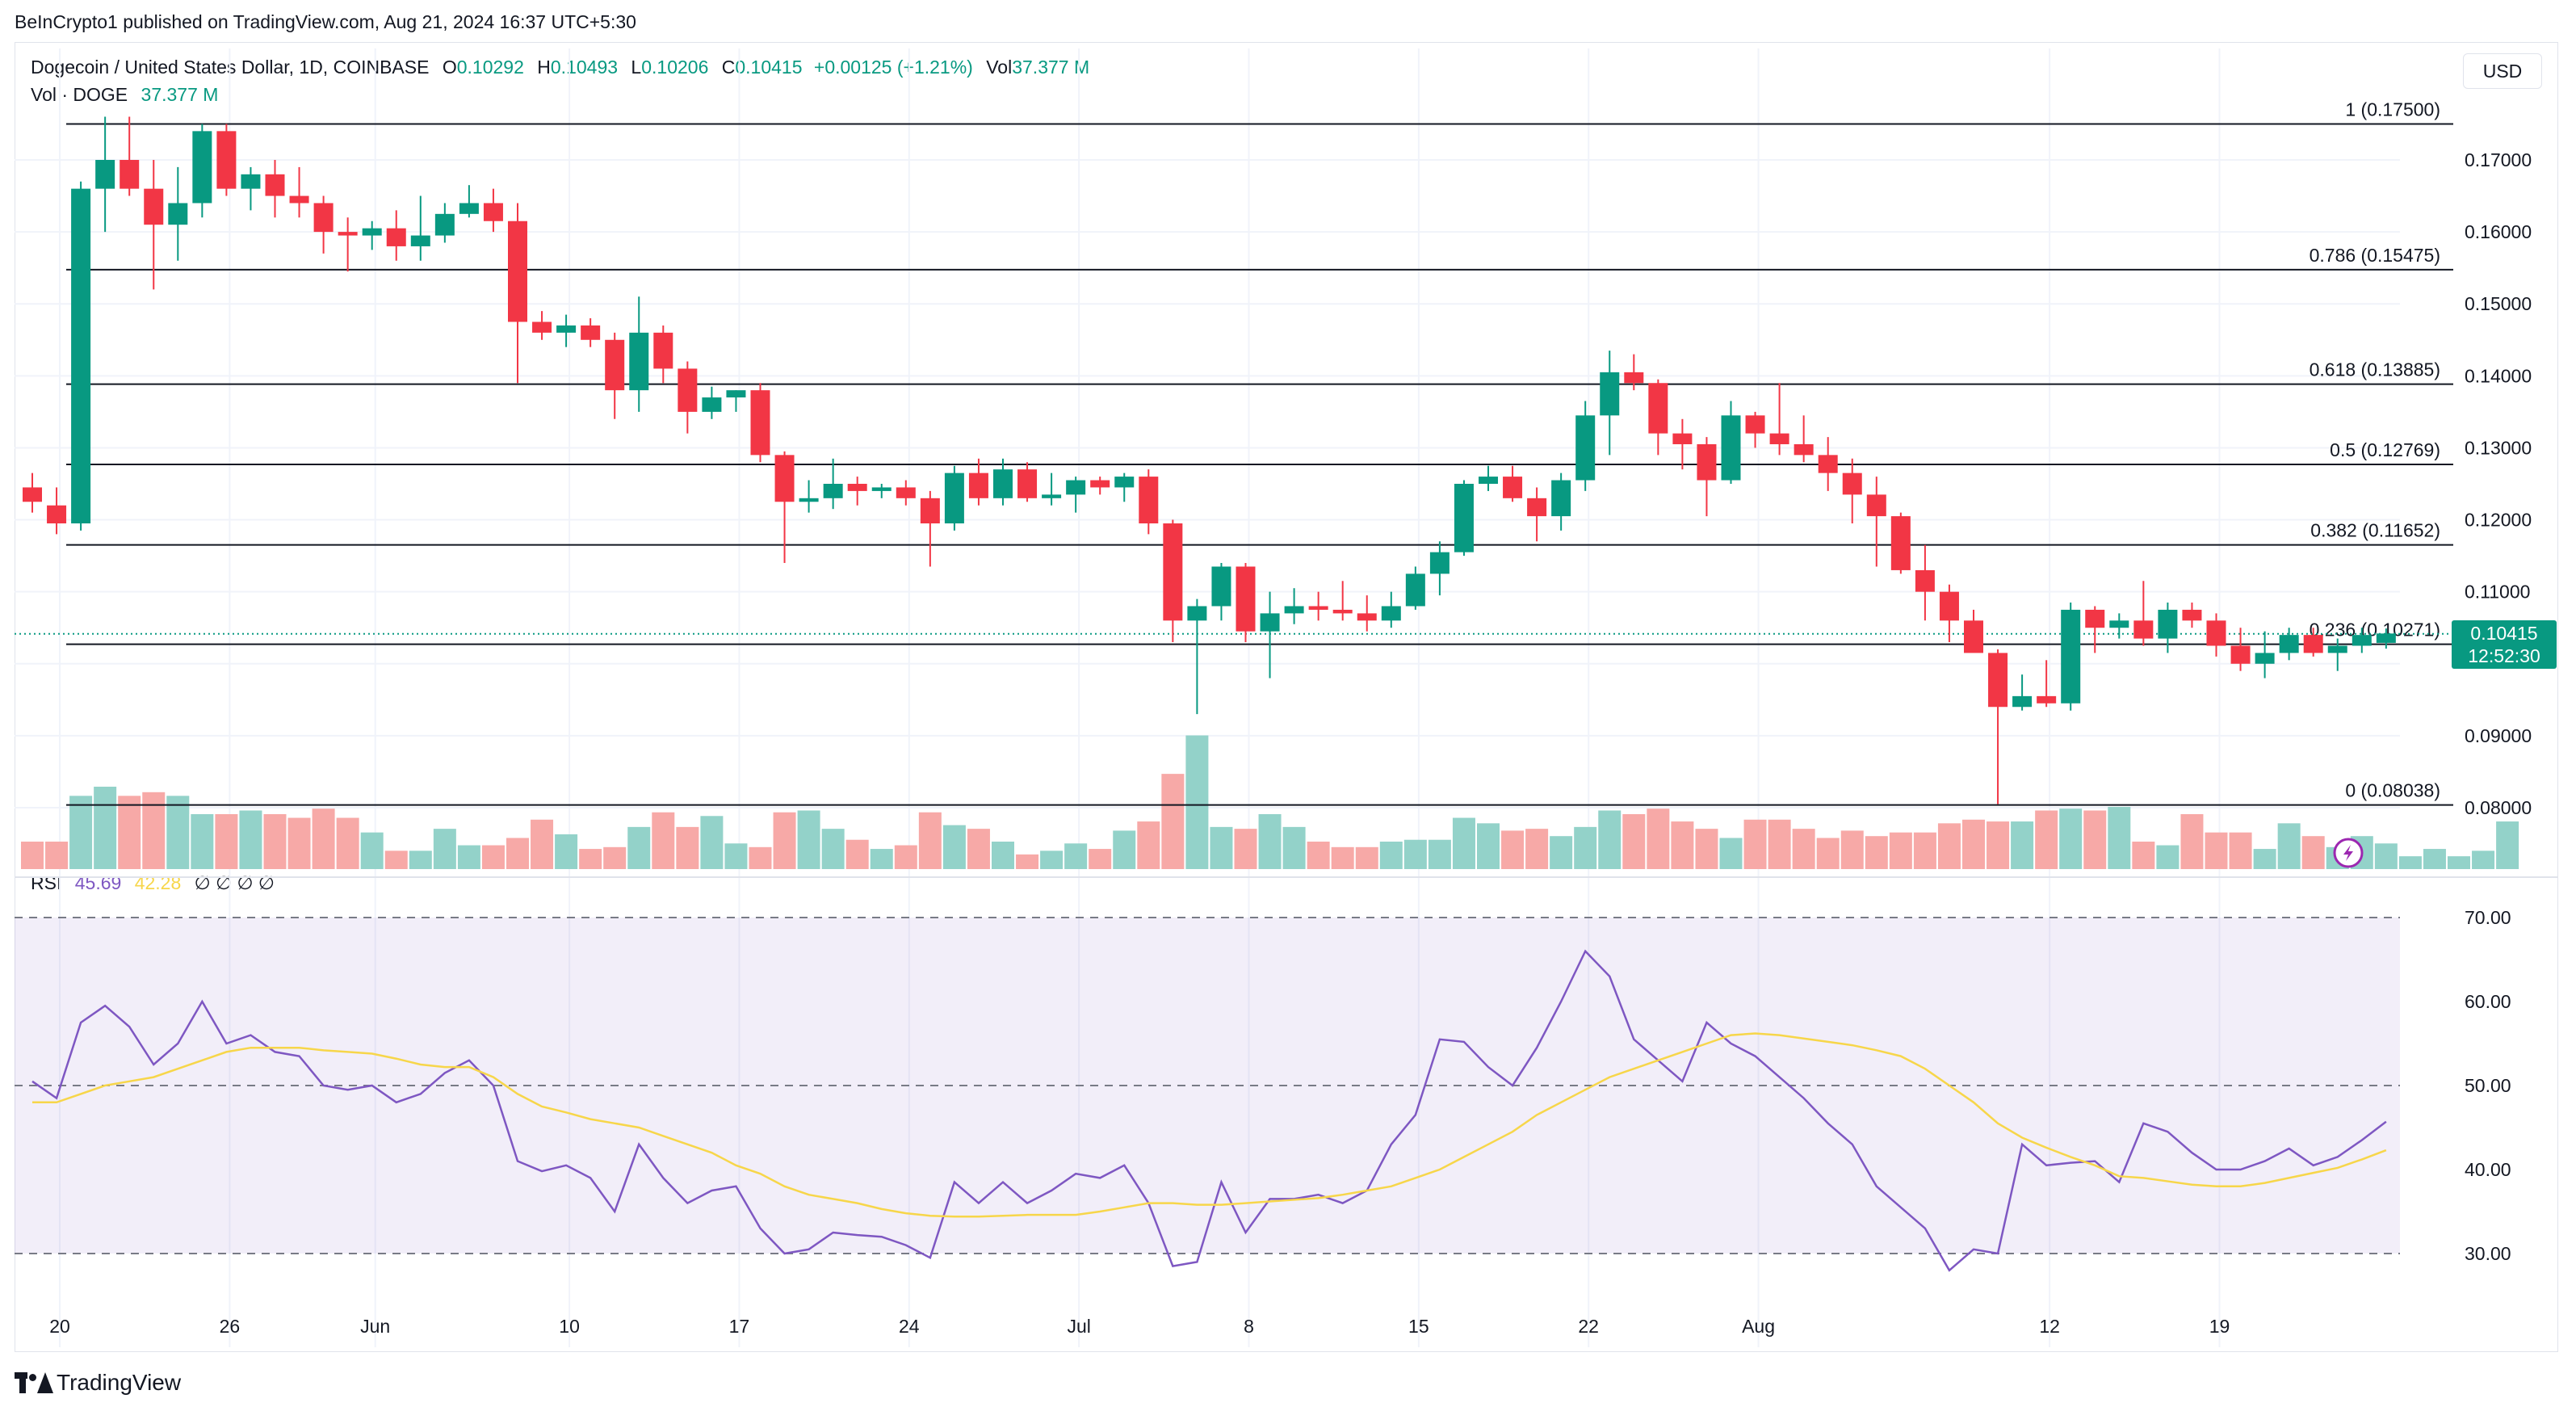  I want to click on volume-legend: Vol · DOGE 37.377 M, so click(124, 95).